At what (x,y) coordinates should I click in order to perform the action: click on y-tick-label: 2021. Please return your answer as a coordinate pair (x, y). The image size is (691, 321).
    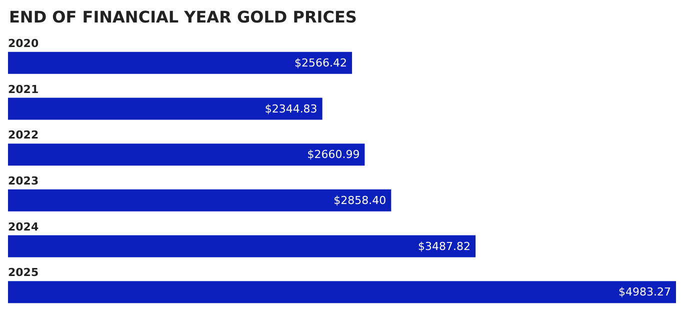
    Looking at the image, I should click on (23, 89).